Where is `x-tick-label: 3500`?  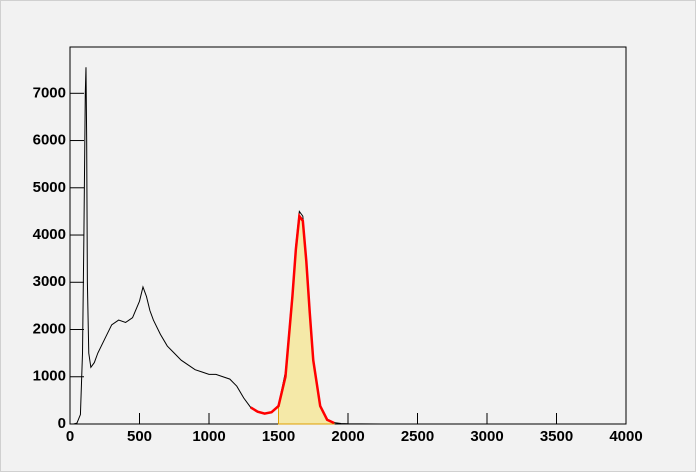
x-tick-label: 3500 is located at coordinates (556, 436).